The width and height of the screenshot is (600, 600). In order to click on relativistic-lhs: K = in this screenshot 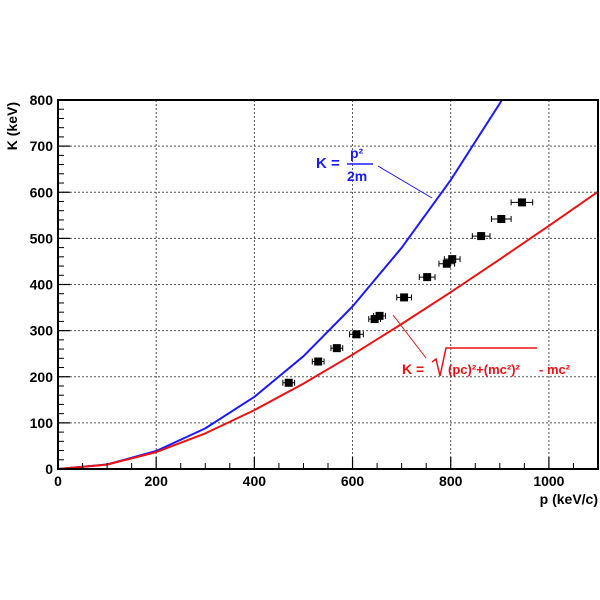, I will do `click(413, 369)`.